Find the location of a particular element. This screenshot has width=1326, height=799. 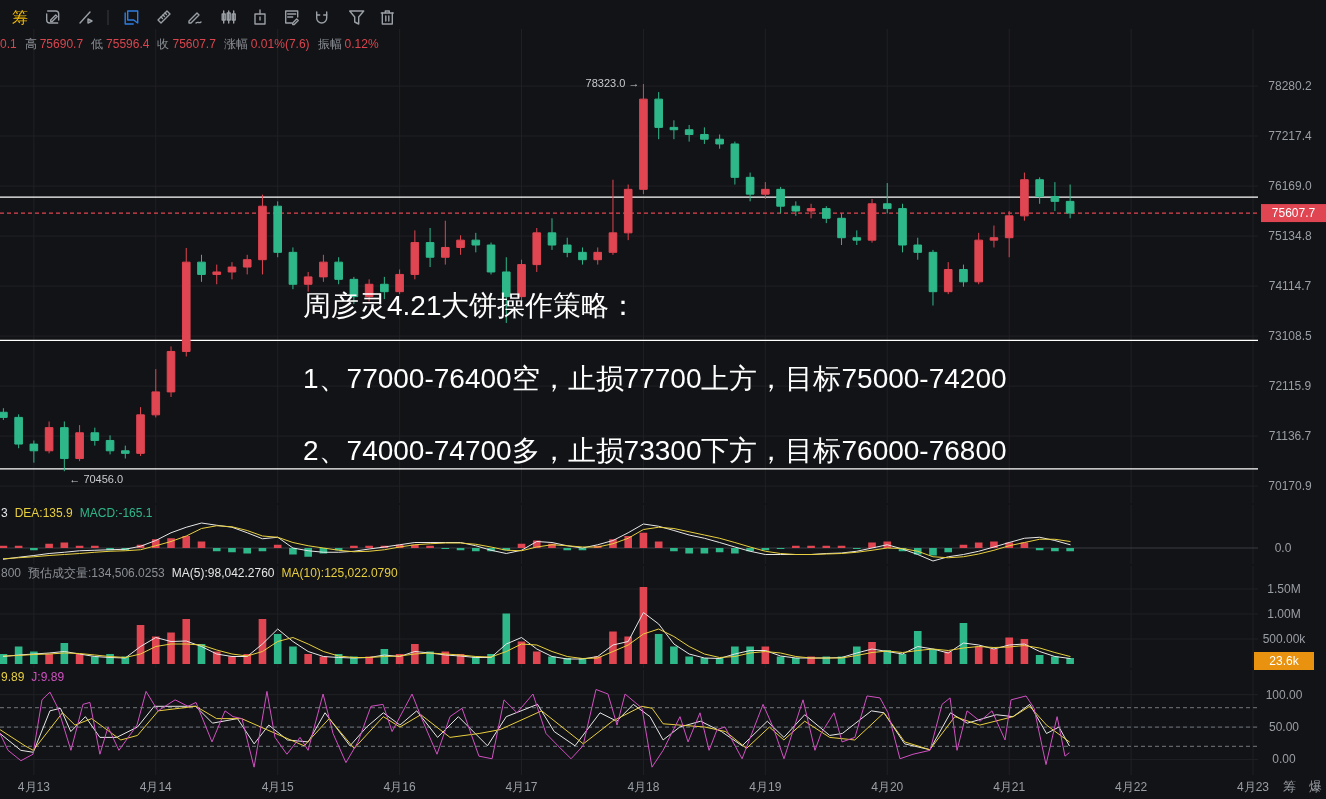

annotation: 周彦灵4.21大饼操作策略： is located at coordinates (470, 305).